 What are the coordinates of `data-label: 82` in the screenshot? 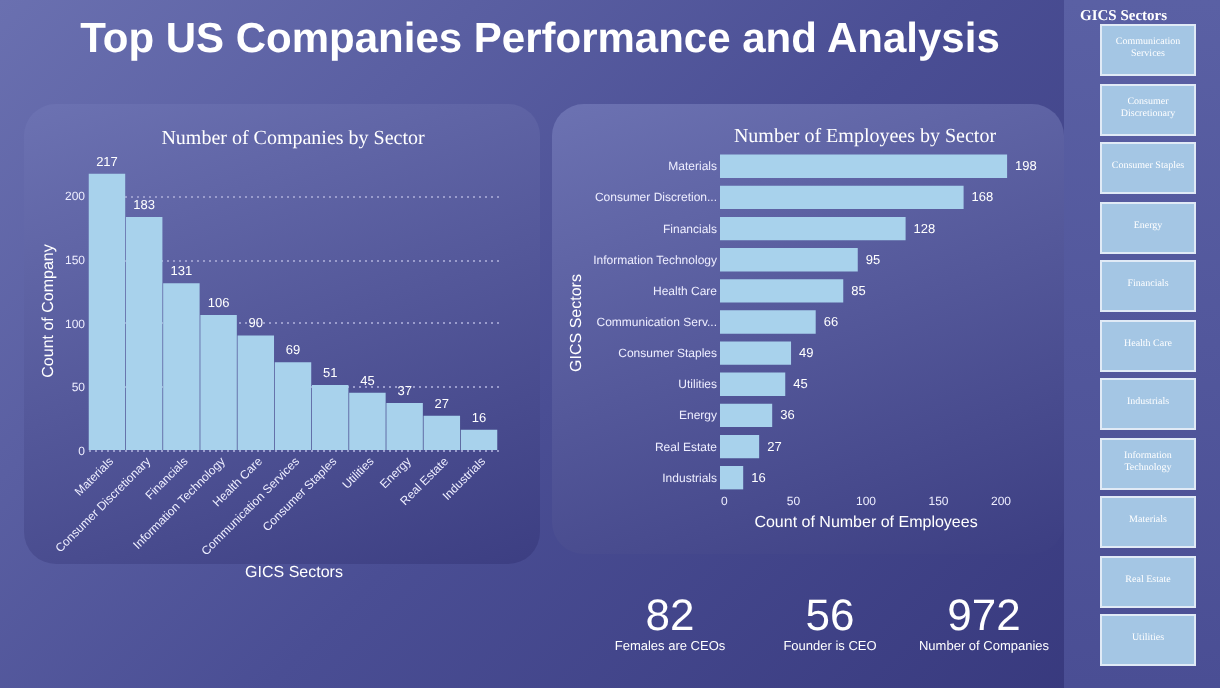 It's located at (670, 615).